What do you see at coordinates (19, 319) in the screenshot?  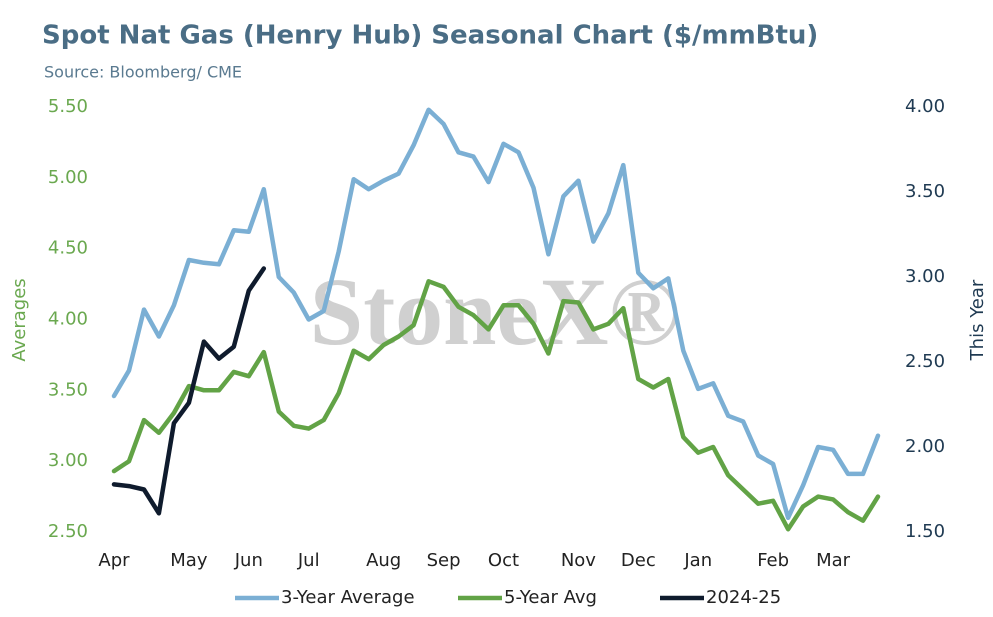 I see `y-axis-title: Averages` at bounding box center [19, 319].